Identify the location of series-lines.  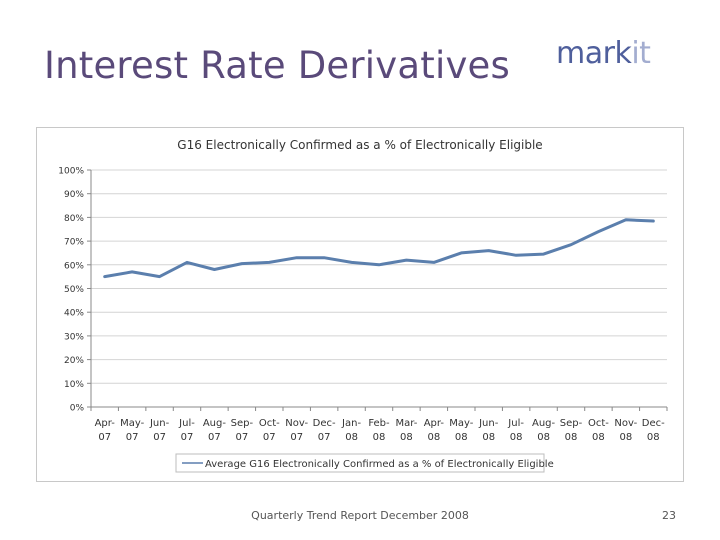
(379, 248).